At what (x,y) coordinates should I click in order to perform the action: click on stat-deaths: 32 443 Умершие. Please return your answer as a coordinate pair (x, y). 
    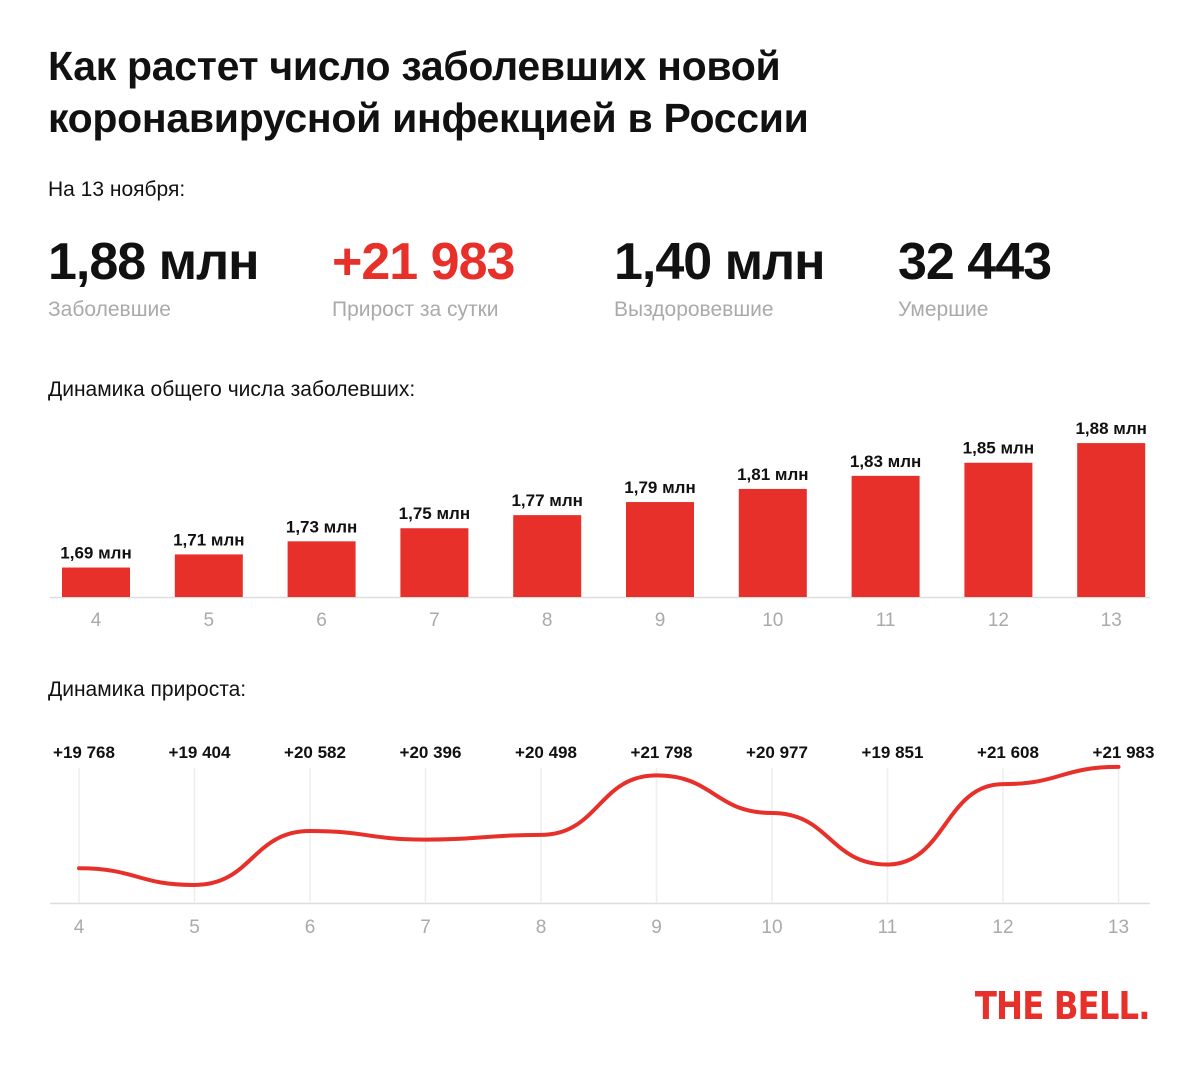
    Looking at the image, I should click on (975, 277).